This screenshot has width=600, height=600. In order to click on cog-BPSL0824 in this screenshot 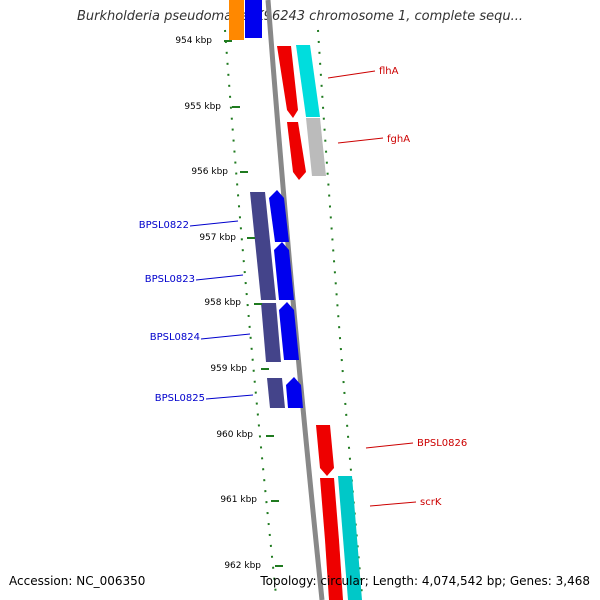, I will do `click(271, 332)`.